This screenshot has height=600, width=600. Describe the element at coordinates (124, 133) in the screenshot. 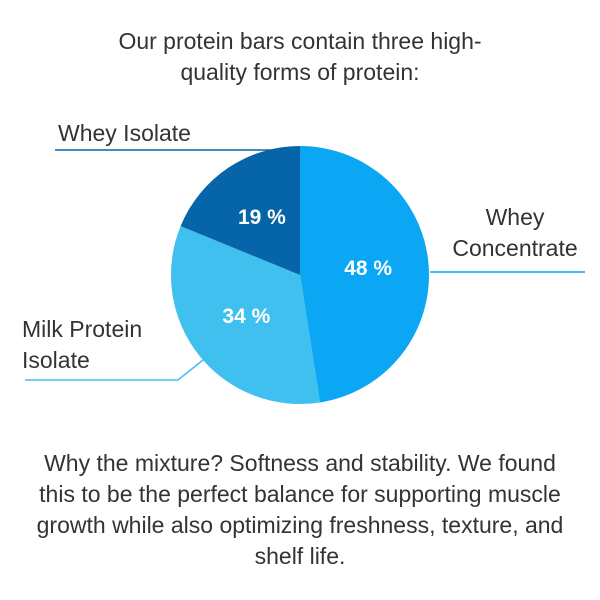

I see `slice-label: Whey Isolate` at that location.